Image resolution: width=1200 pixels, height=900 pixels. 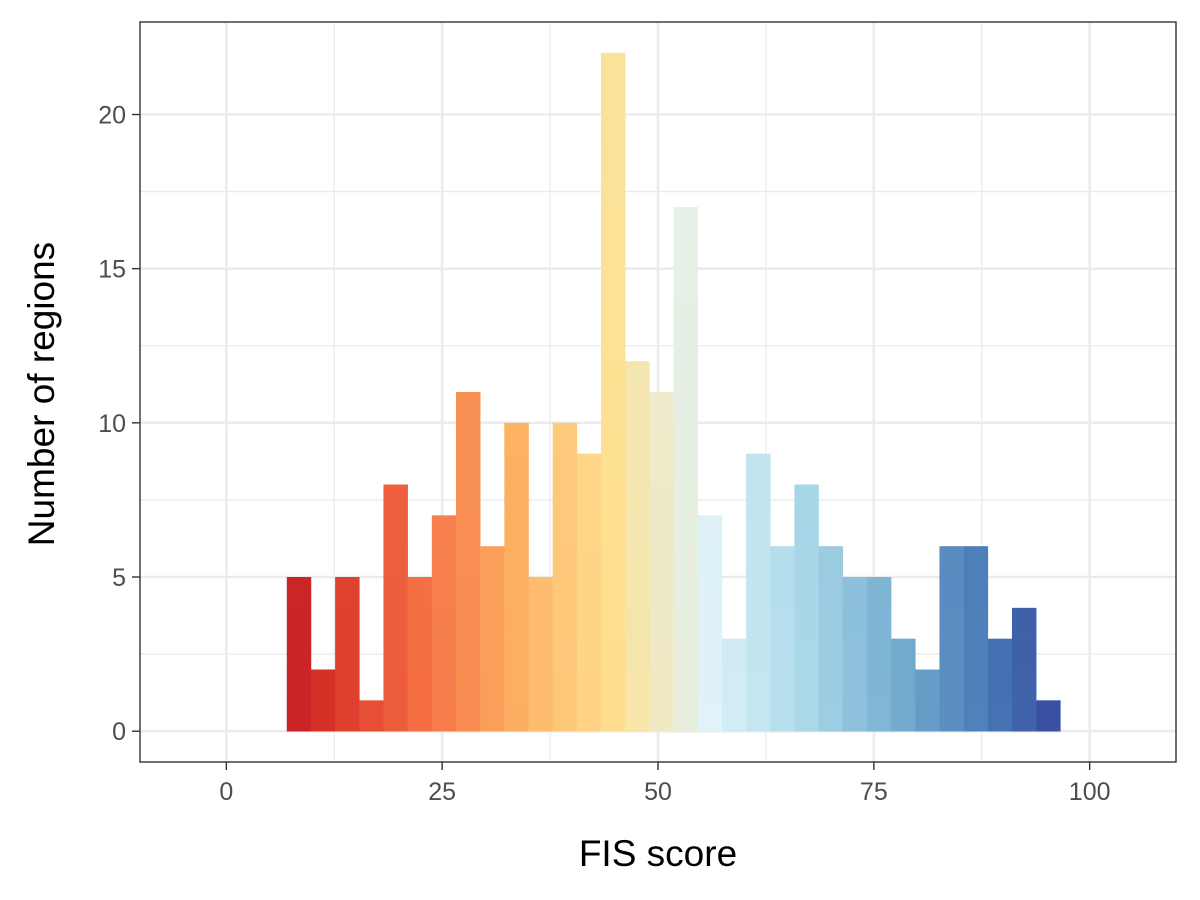 I want to click on y-tick-label: 15, so click(x=112, y=270).